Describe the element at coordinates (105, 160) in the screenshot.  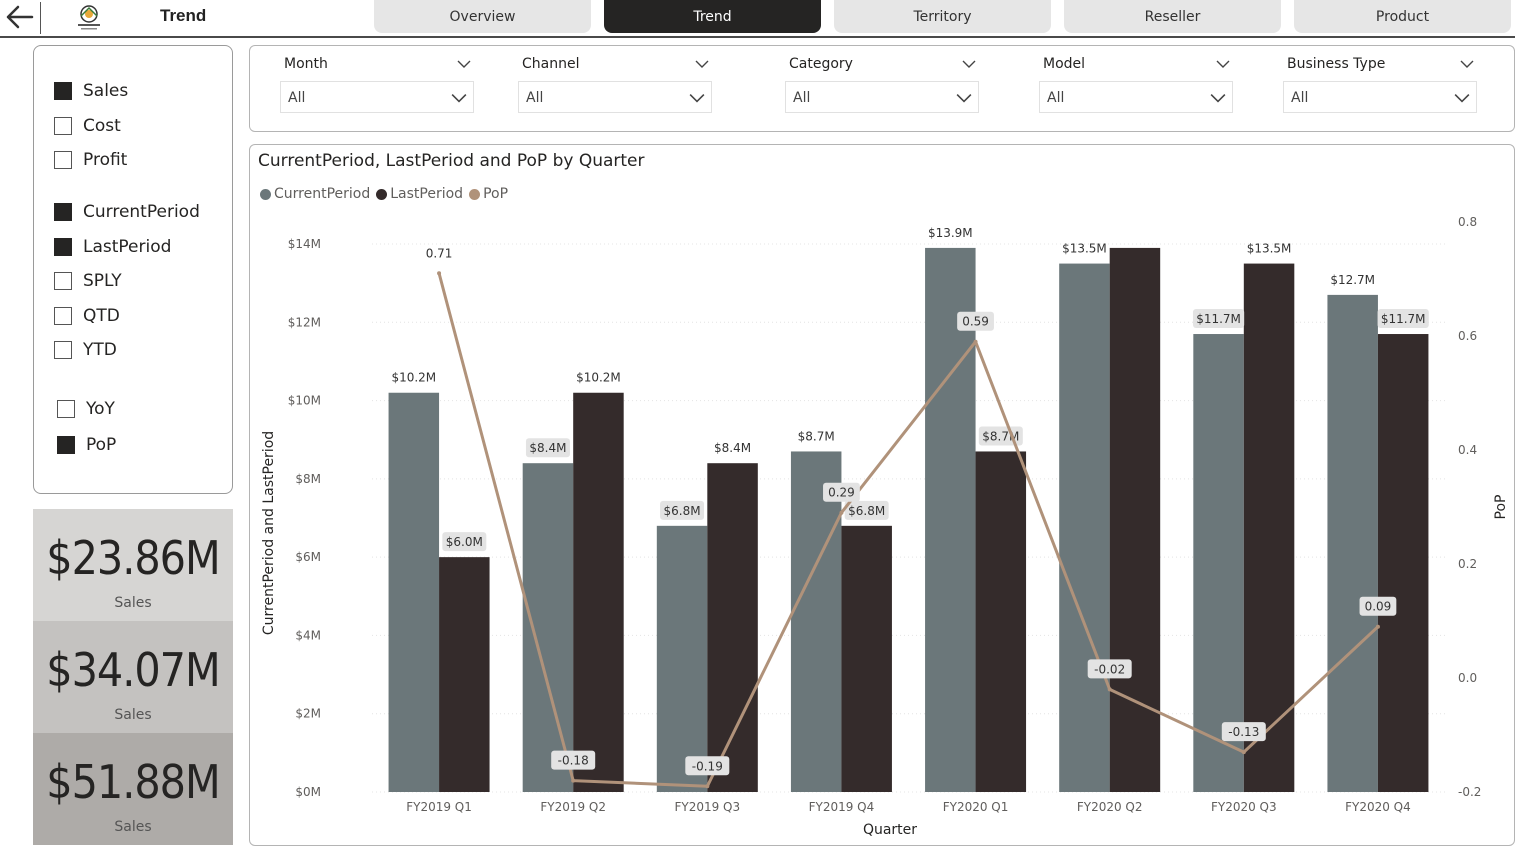
I see `measure-option-label: Profit` at that location.